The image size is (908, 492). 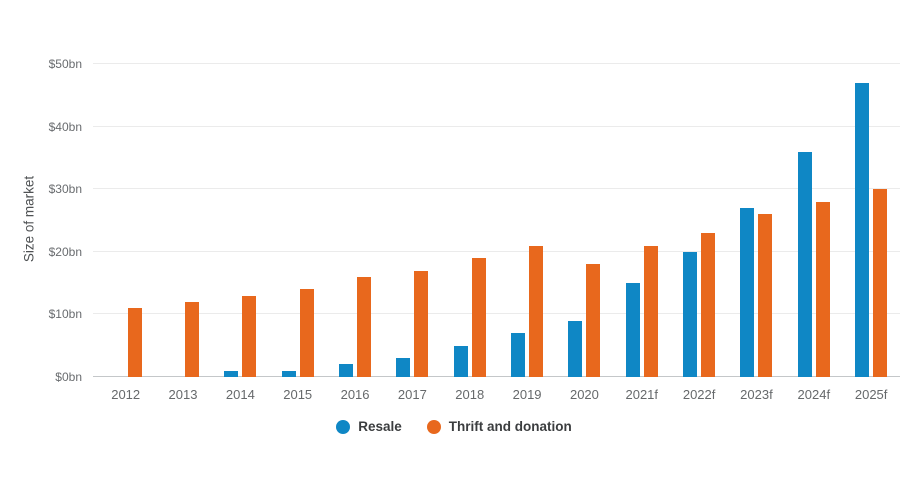 What do you see at coordinates (231, 374) in the screenshot?
I see `bar-resale-2014` at bounding box center [231, 374].